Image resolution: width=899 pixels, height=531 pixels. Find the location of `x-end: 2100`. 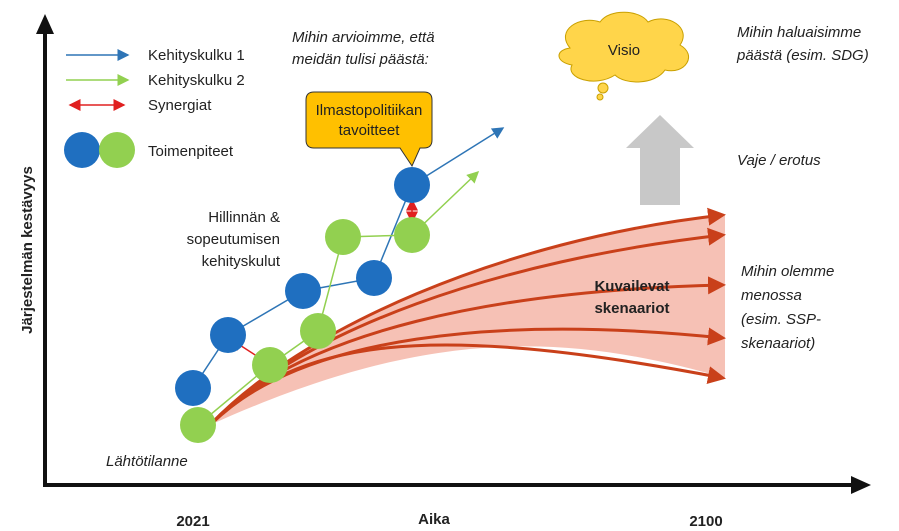

x-end: 2100 is located at coordinates (705, 521).